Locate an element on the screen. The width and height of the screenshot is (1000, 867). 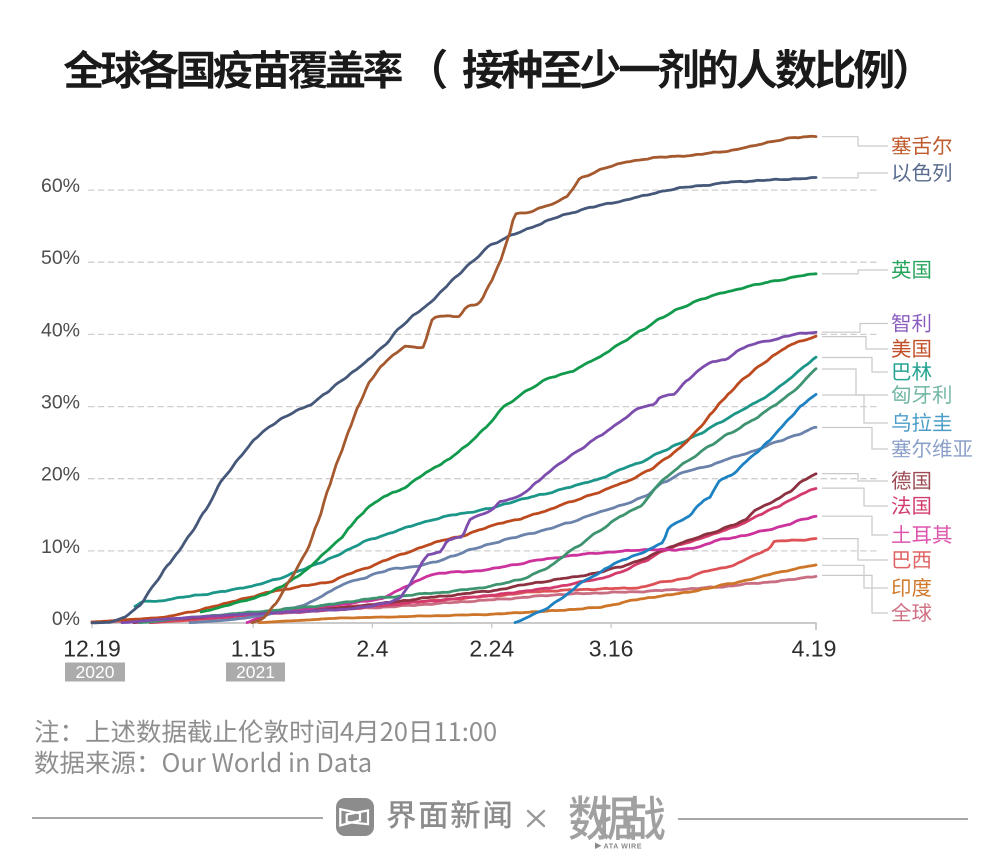
svg-text: 40% is located at coordinates (60, 330).